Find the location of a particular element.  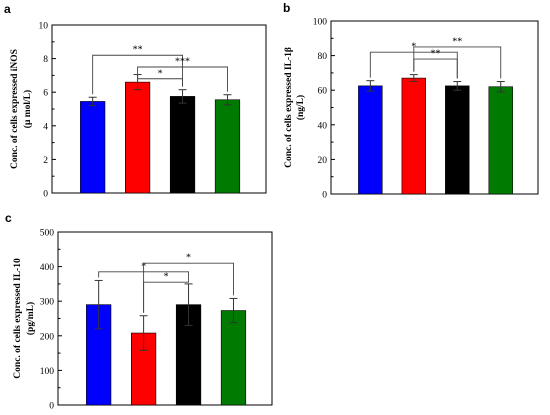

panel-letter: b is located at coordinates (286, 8).